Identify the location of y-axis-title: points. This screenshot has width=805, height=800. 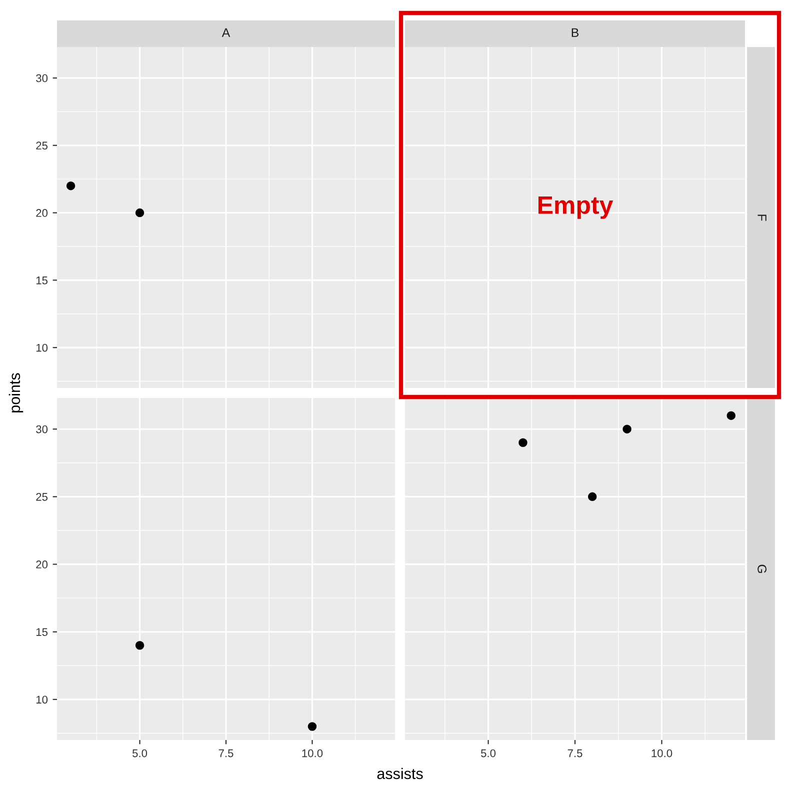
(16, 392).